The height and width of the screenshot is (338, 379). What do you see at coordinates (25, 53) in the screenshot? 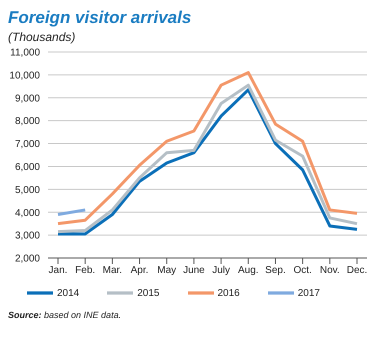
I see `y-tick-label: 11,000` at bounding box center [25, 53].